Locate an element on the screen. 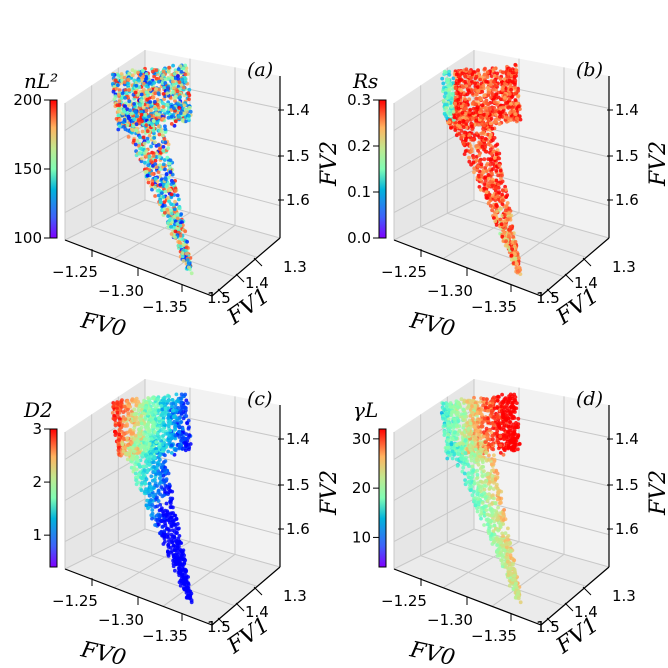  z-axis-label: FV2 is located at coordinates (329, 164).